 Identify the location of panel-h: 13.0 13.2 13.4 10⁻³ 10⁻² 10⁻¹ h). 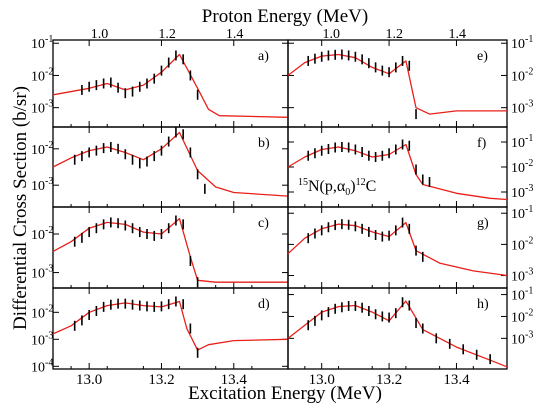
(410, 337).